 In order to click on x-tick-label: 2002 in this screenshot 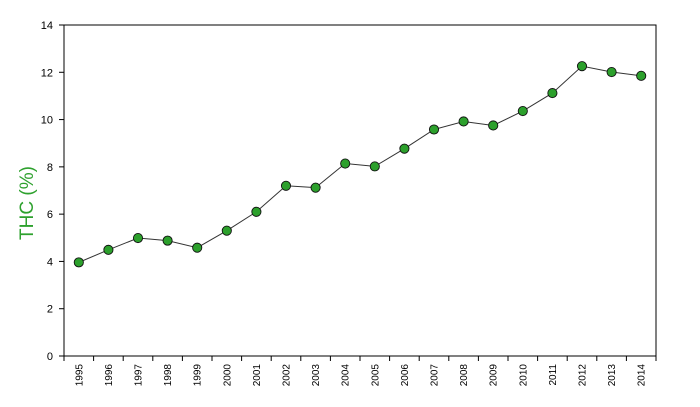, I will do `click(287, 375)`.